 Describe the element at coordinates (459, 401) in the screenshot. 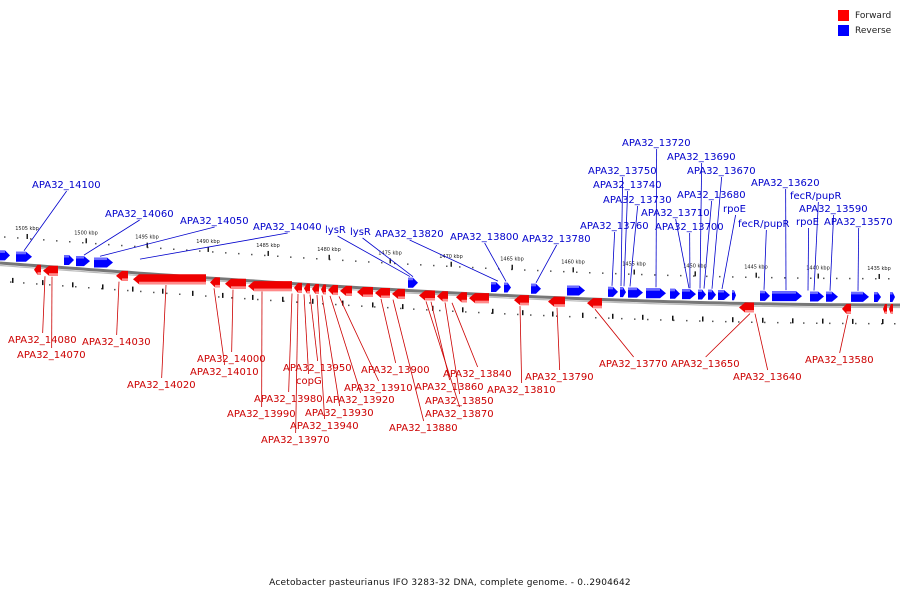

I see `forward-gene-label: APA32_13850` at that location.